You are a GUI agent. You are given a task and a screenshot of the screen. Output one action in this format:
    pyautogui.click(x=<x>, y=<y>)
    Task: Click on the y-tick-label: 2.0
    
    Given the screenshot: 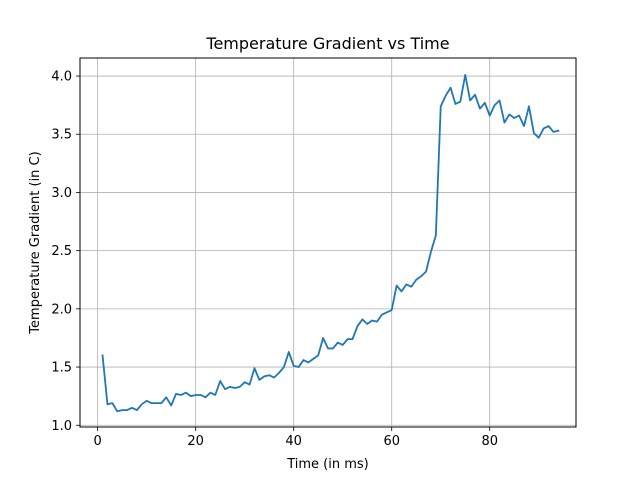 What is the action you would take?
    pyautogui.click(x=61, y=309)
    